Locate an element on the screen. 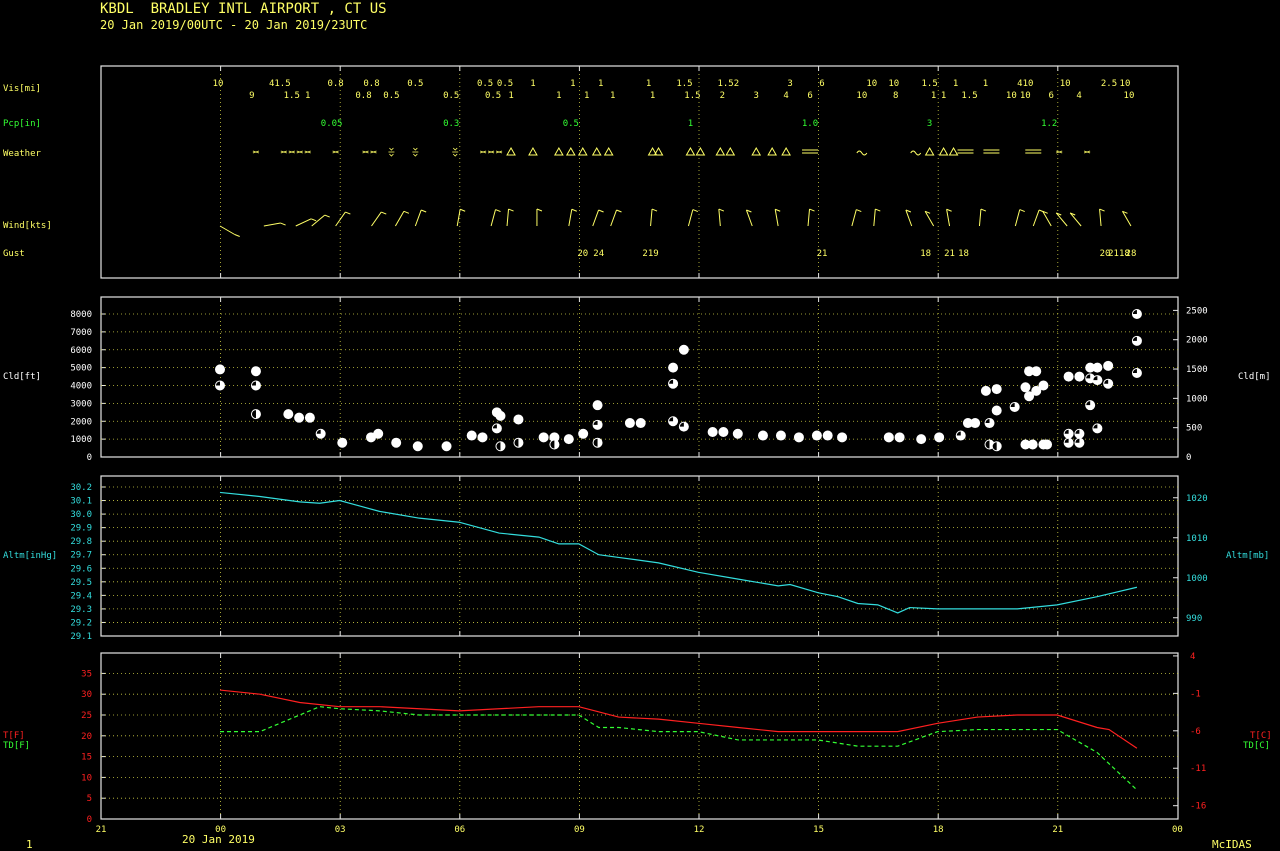 The image size is (1280, 851). x-tick-label: 06 is located at coordinates (459, 830).